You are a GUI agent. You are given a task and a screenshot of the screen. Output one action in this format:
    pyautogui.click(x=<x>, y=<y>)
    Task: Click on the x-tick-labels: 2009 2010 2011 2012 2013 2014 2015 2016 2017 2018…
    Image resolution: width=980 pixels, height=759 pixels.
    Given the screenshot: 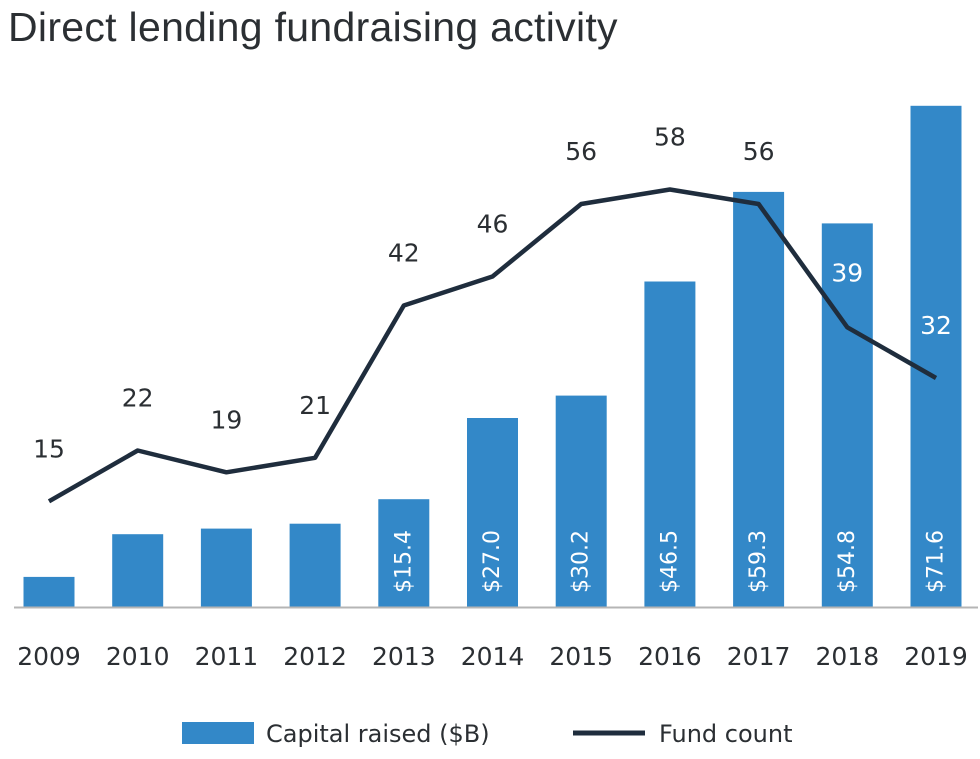 What is the action you would take?
    pyautogui.click(x=492, y=656)
    